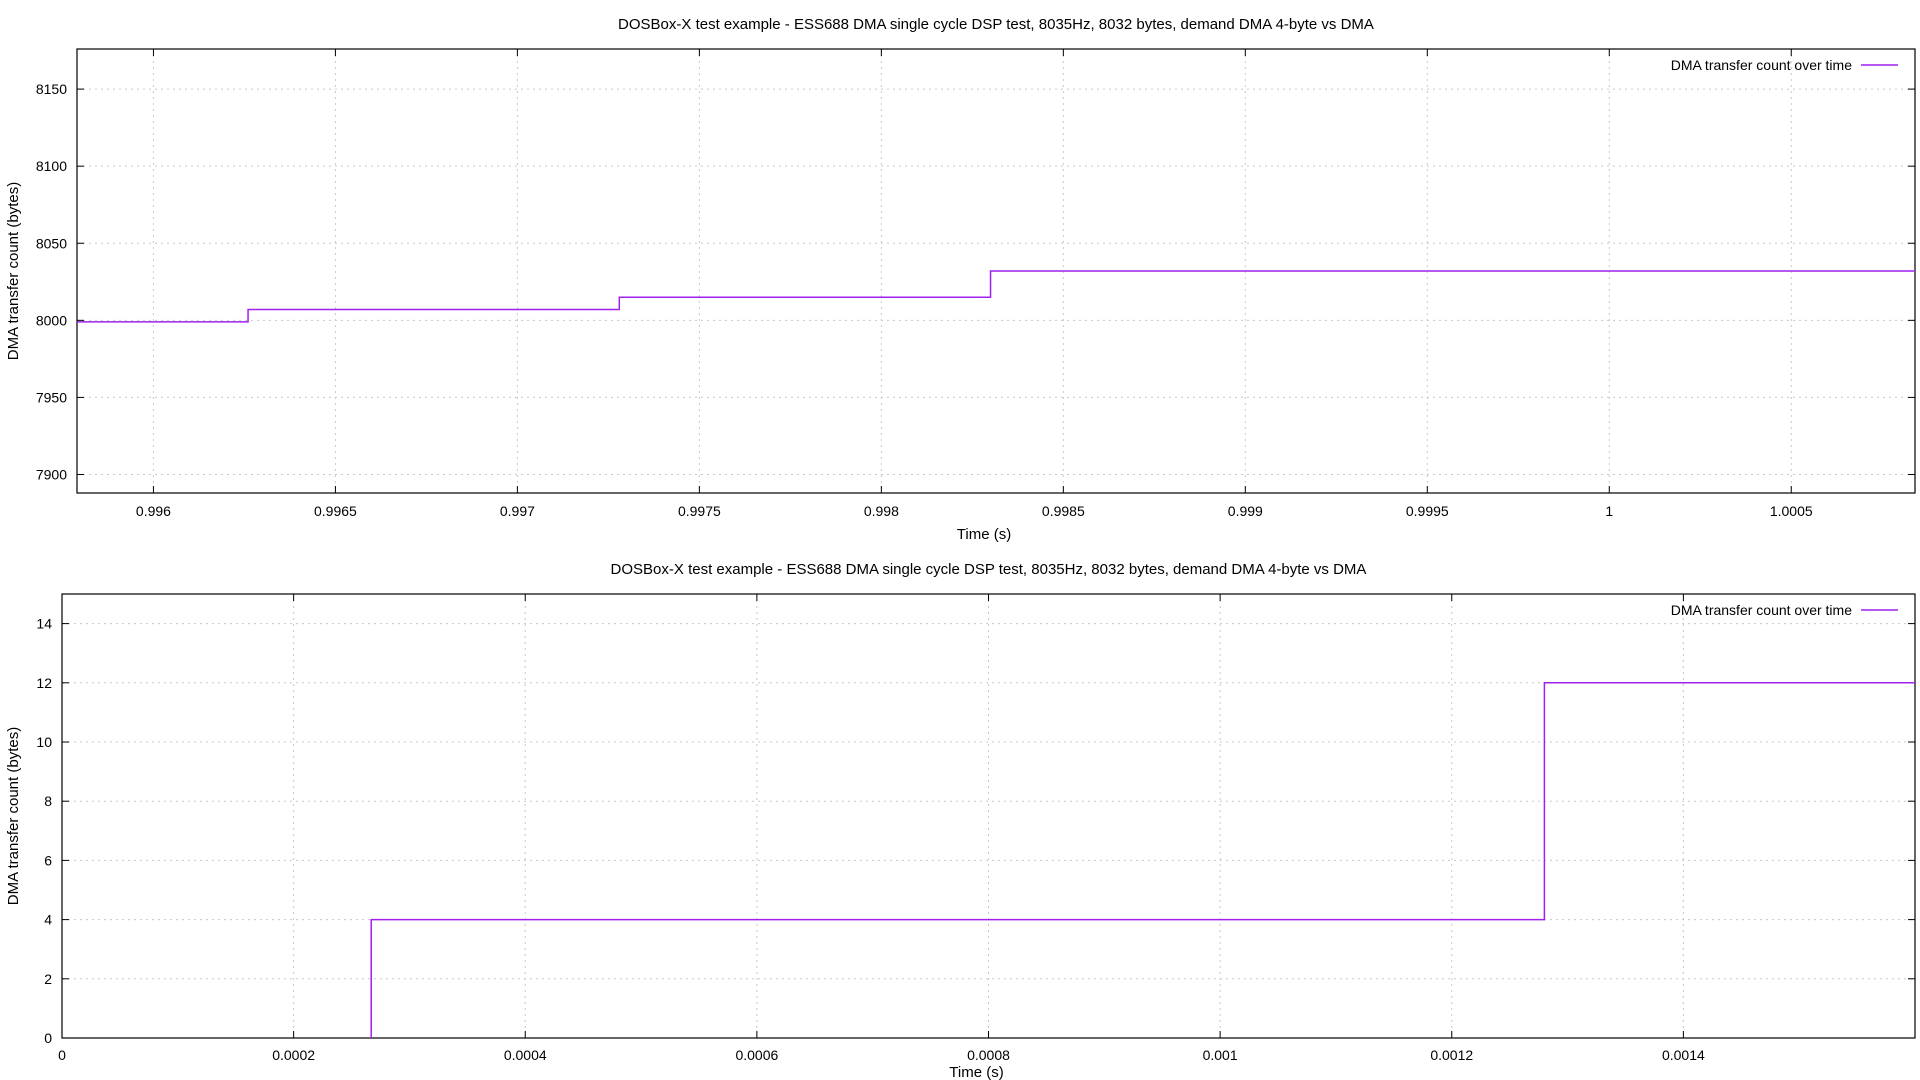  Describe the element at coordinates (517, 511) in the screenshot. I see `x-tick-label: 0.997` at that location.